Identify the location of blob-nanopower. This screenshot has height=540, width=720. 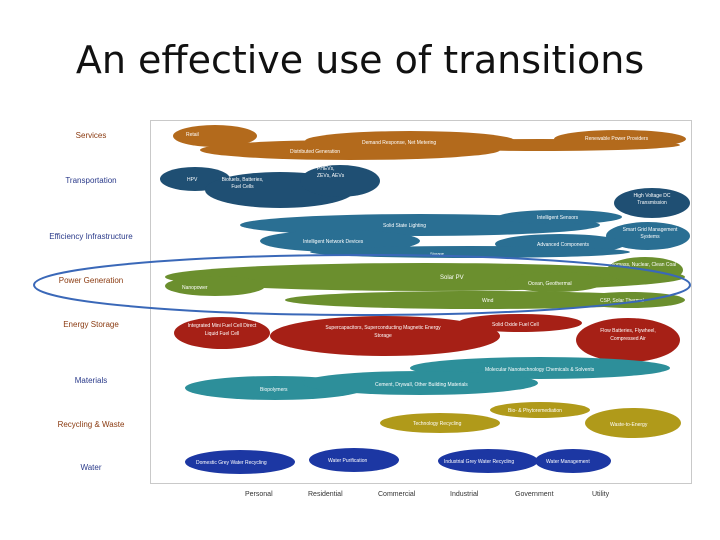
(215, 286).